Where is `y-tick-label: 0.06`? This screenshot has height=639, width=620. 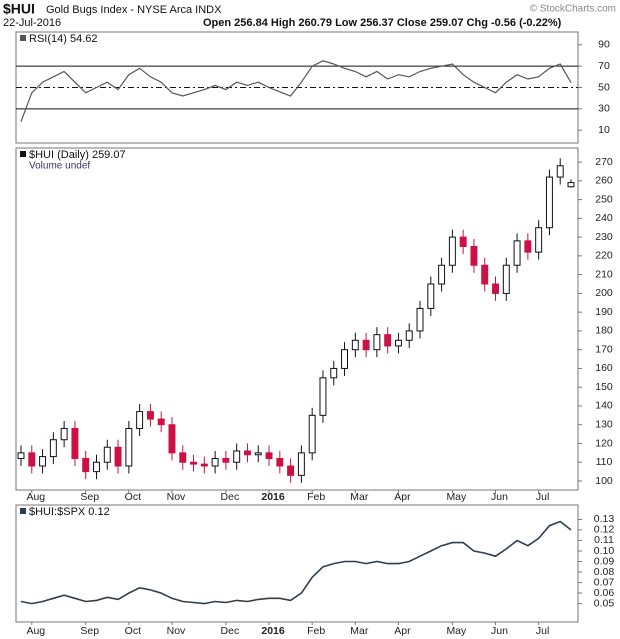
y-tick-label: 0.06 is located at coordinates (604, 593).